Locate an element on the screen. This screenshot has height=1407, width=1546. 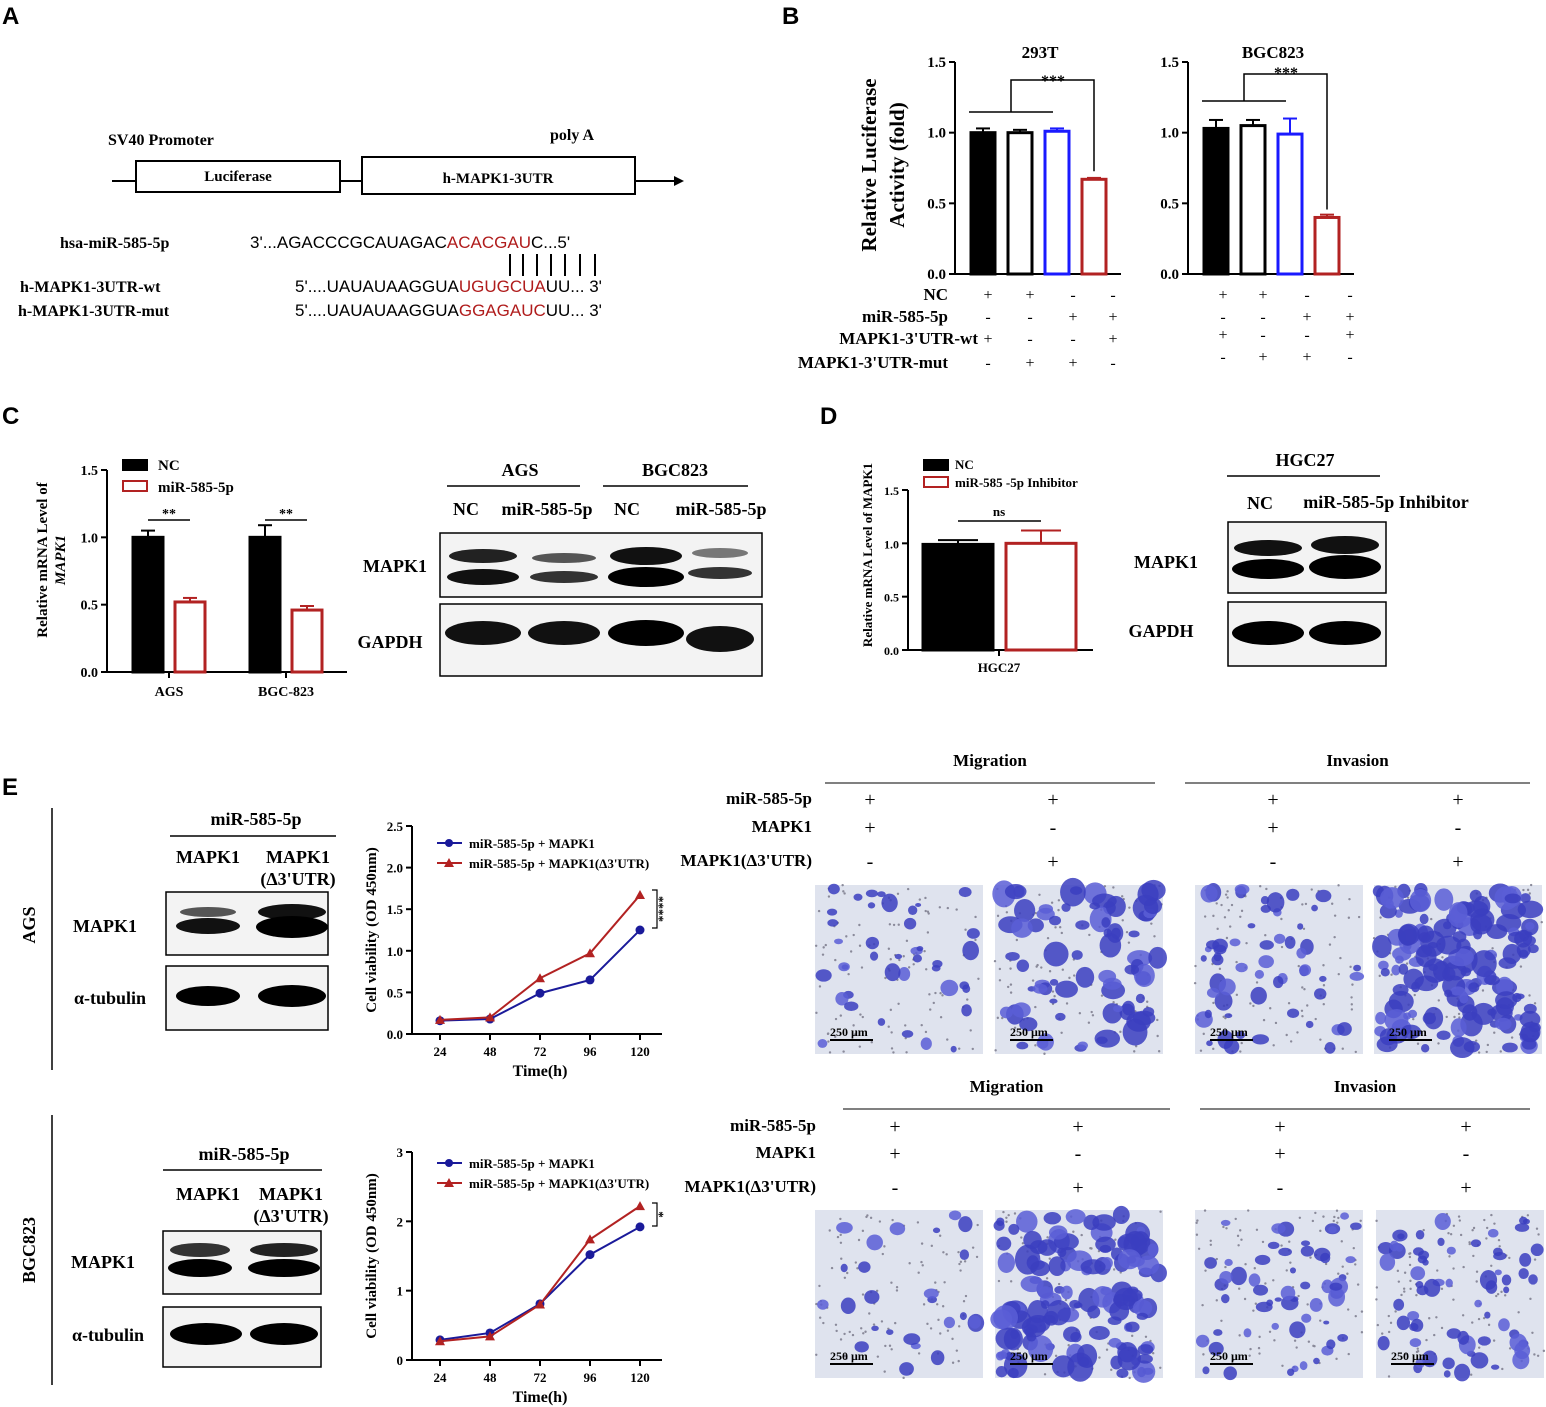
blot-e2-lane-2: MAPK1 is located at coordinates (291, 1194).